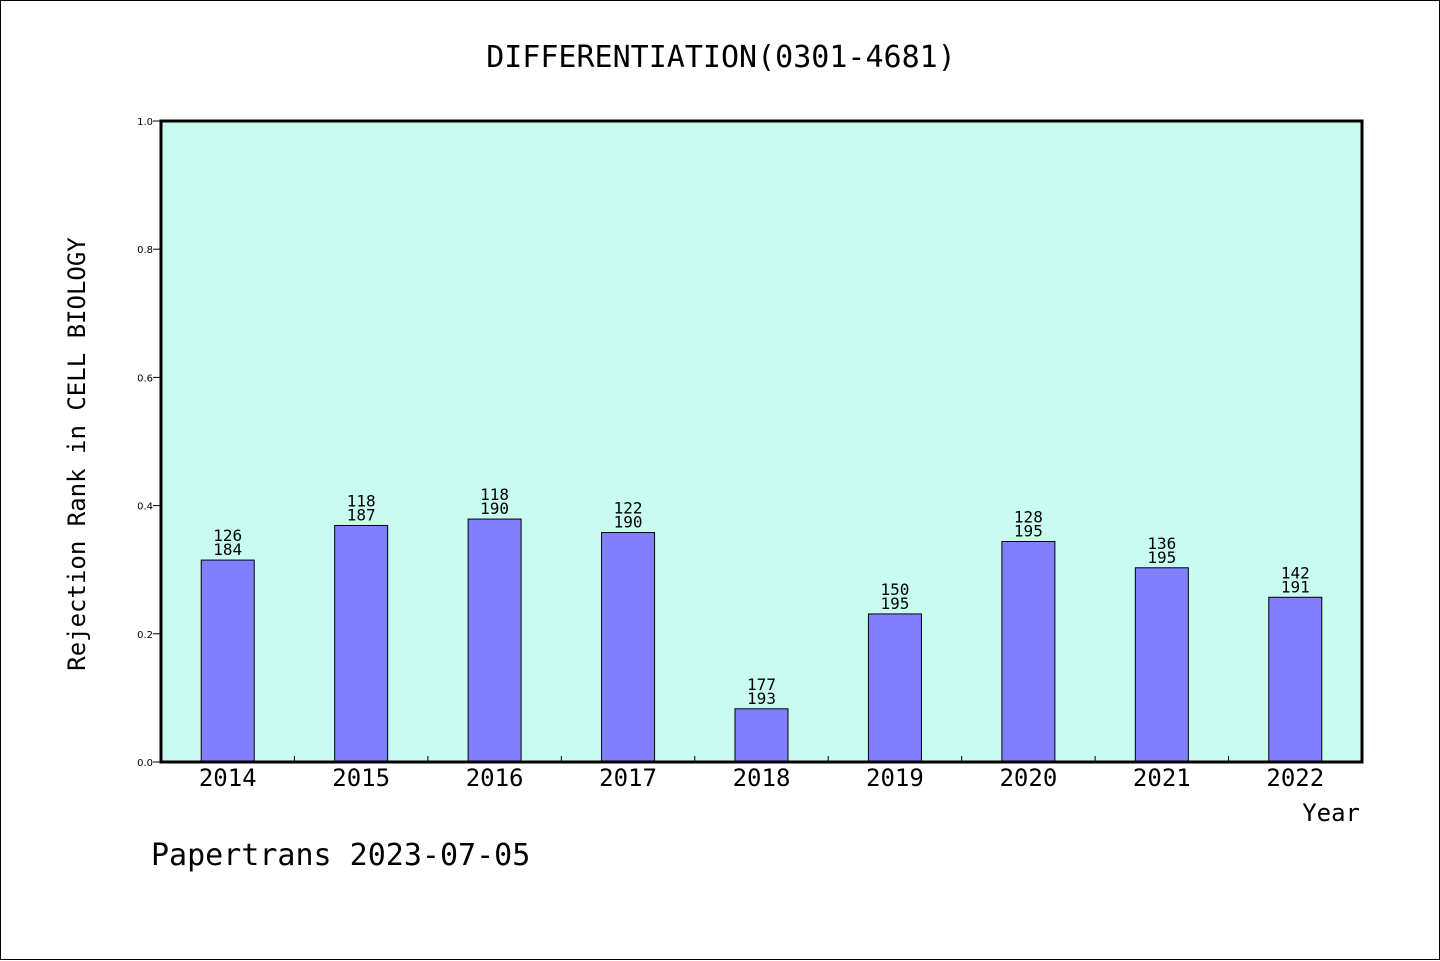  Describe the element at coordinates (895, 778) in the screenshot. I see `x-tick-label-2019: 2019` at that location.